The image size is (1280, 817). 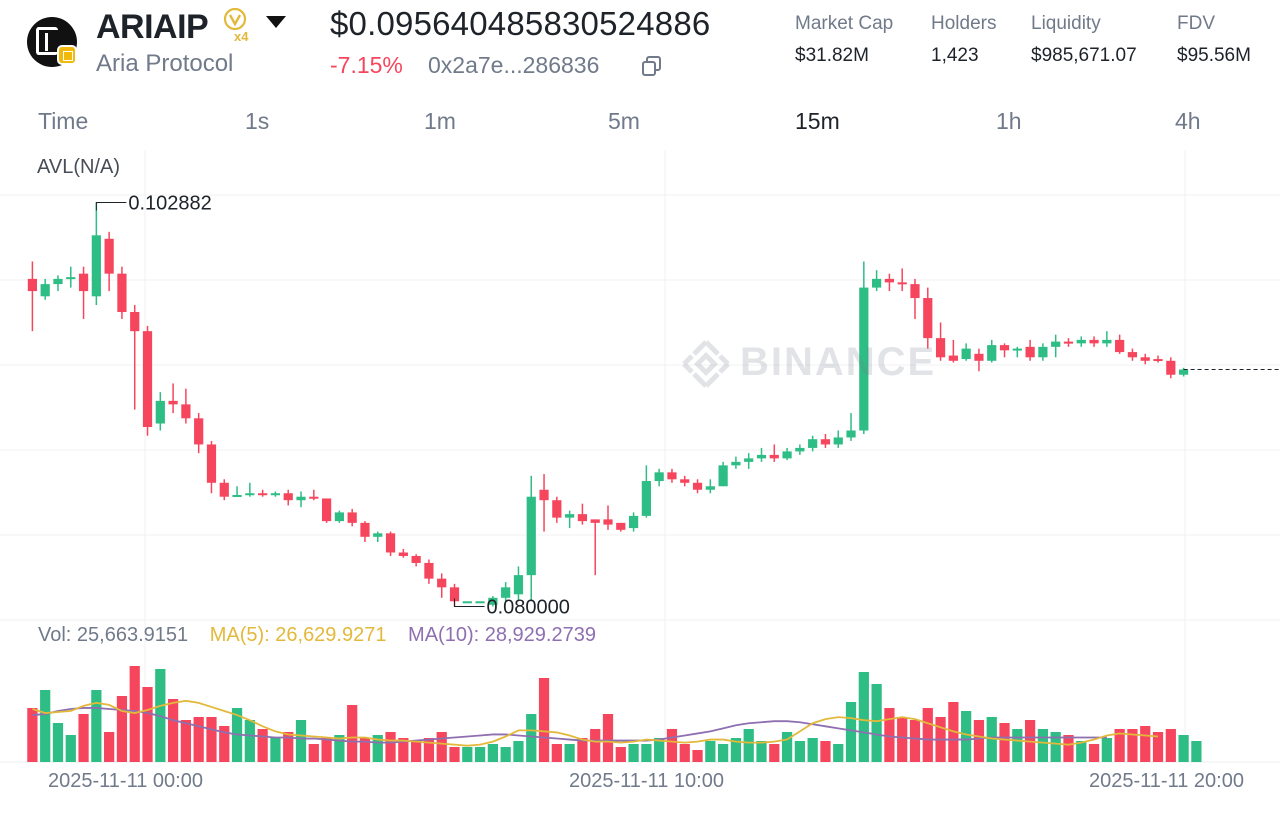 I want to click on stat-liquidity: Liquidity $985,671.07, so click(x=1084, y=39).